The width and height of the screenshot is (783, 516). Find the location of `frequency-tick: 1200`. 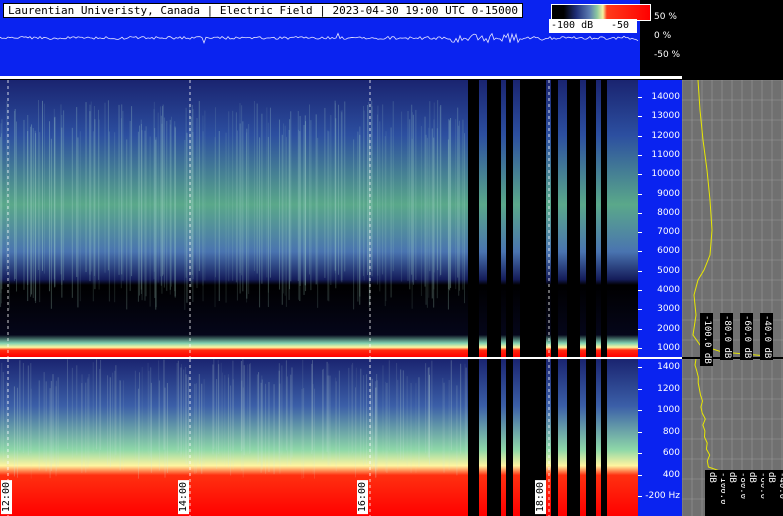

frequency-tick: 1200 is located at coordinates (660, 389).